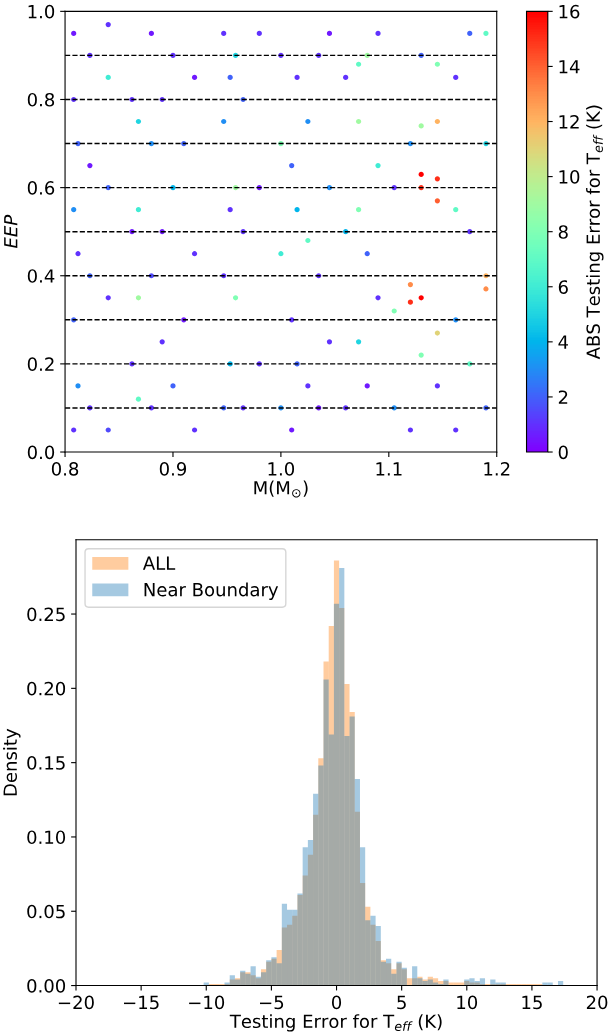 This screenshot has height=1032, width=608. What do you see at coordinates (467, 1002) in the screenshot?
I see `x-tick-label: 10` at bounding box center [467, 1002].